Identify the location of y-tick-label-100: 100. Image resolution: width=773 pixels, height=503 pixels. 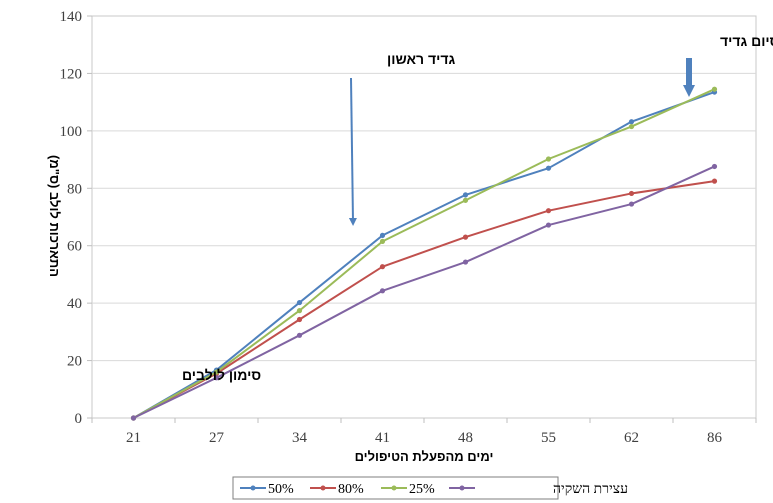
(71, 132).